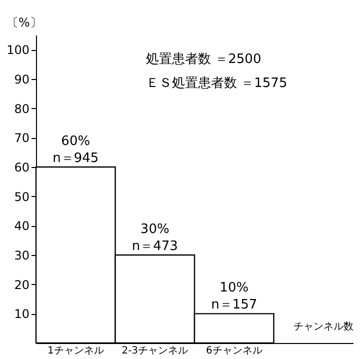 The height and width of the screenshot is (359, 361). What do you see at coordinates (22, 79) in the screenshot?
I see `y-tick-label: 90` at bounding box center [22, 79].